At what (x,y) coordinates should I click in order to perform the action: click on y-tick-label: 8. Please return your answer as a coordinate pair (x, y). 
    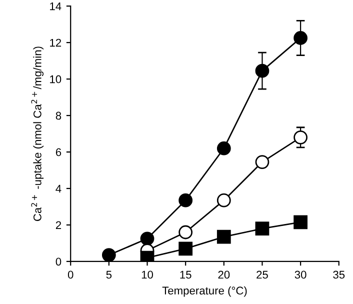
    Looking at the image, I should click on (59, 116).